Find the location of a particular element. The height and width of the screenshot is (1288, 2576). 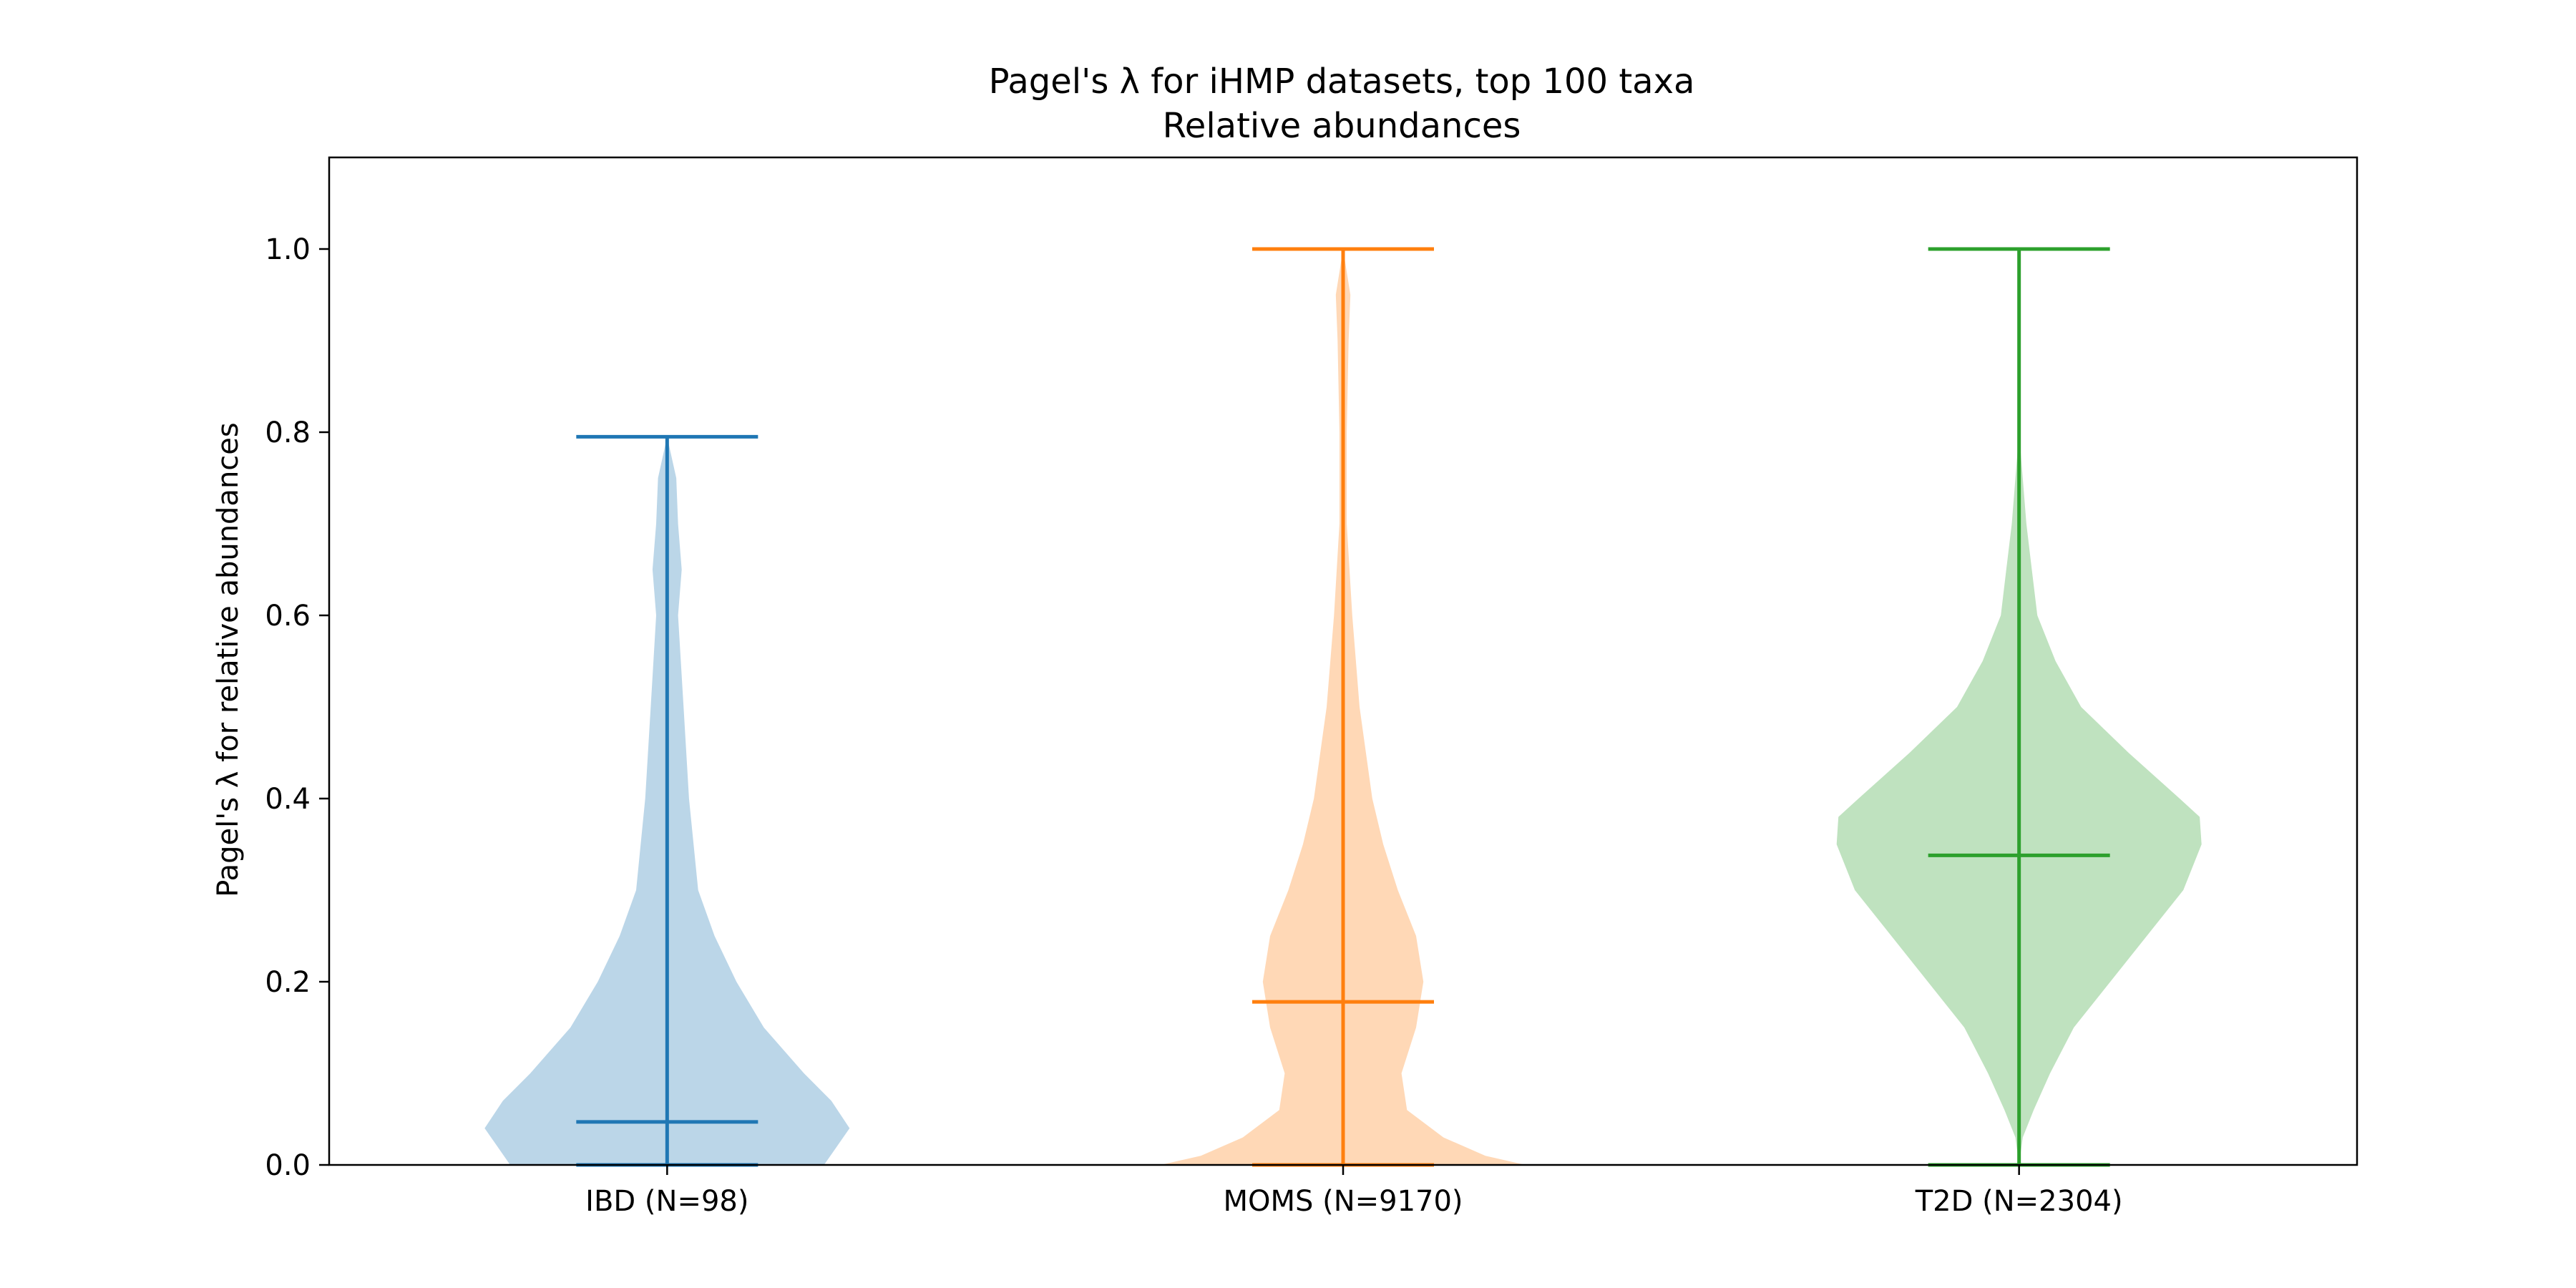

y-axis-label: Pagel's λ for relative abundances is located at coordinates (228, 659).